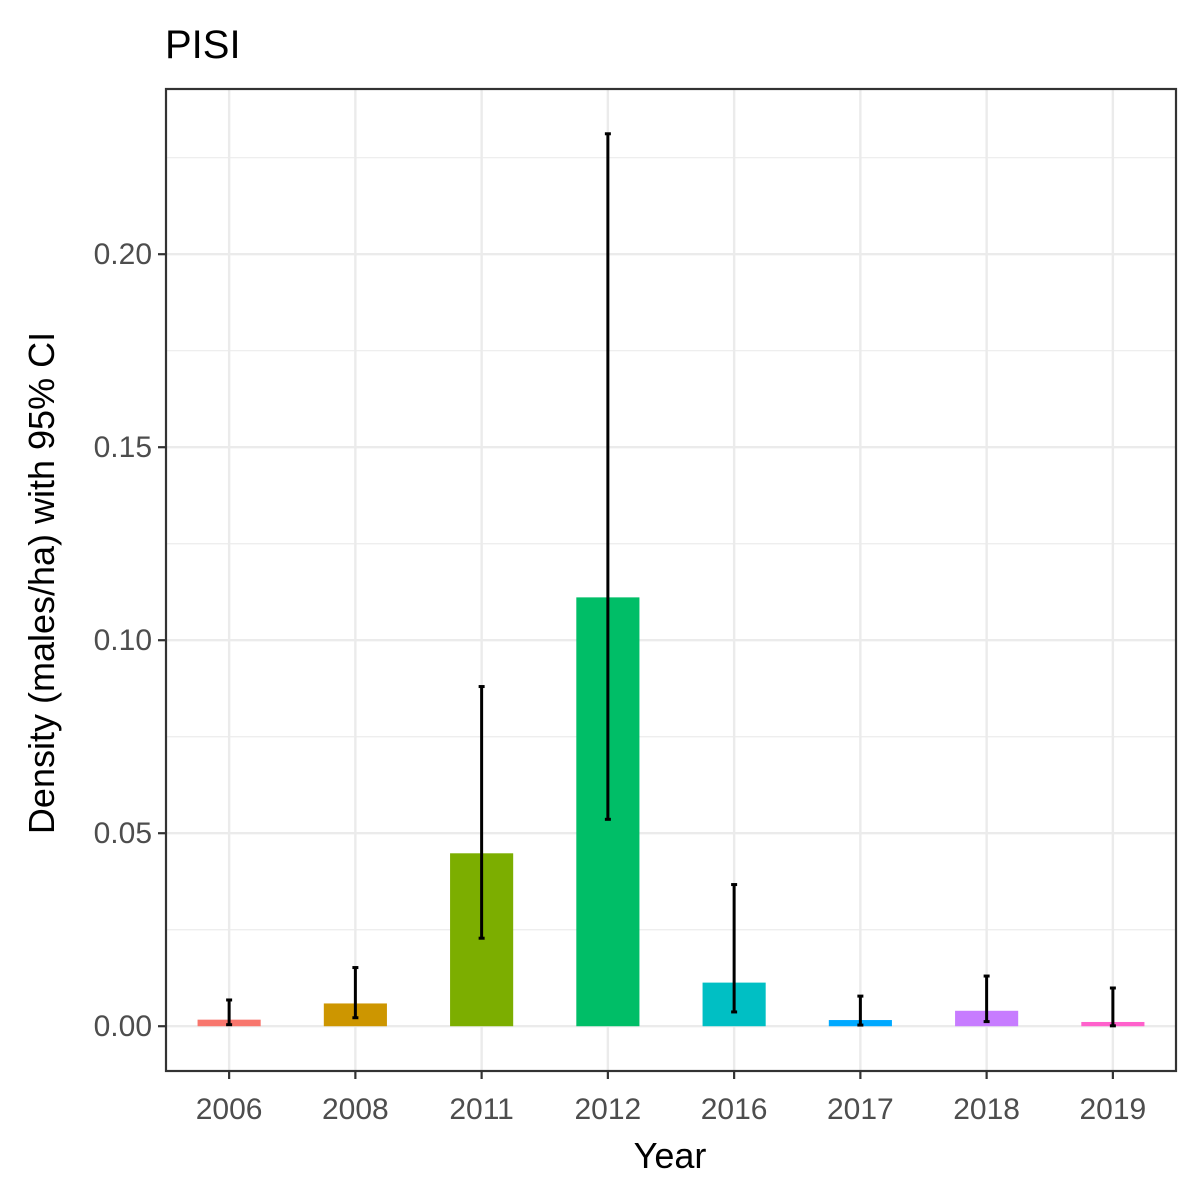  What do you see at coordinates (671, 1098) in the screenshot?
I see `x-axis: 2006 2008 2011 2012 2016 2017 2018 2019` at bounding box center [671, 1098].